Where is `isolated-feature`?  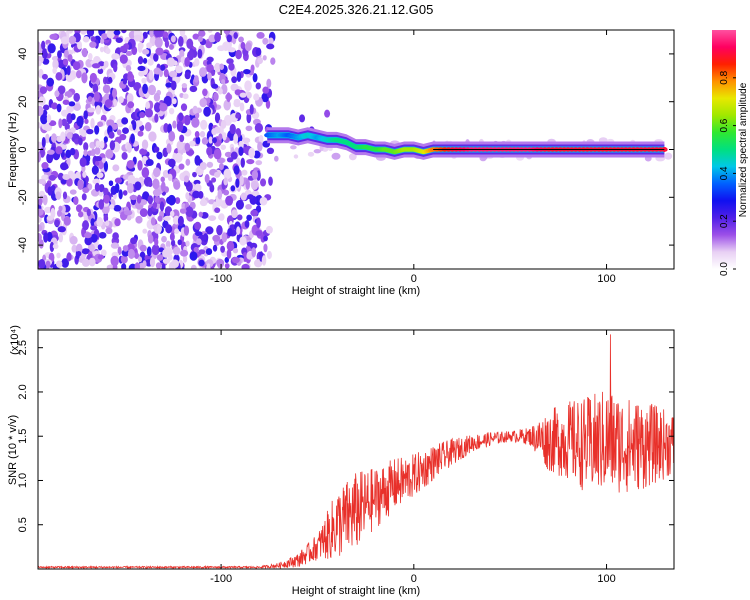
isolated-feature is located at coordinates (302, 118).